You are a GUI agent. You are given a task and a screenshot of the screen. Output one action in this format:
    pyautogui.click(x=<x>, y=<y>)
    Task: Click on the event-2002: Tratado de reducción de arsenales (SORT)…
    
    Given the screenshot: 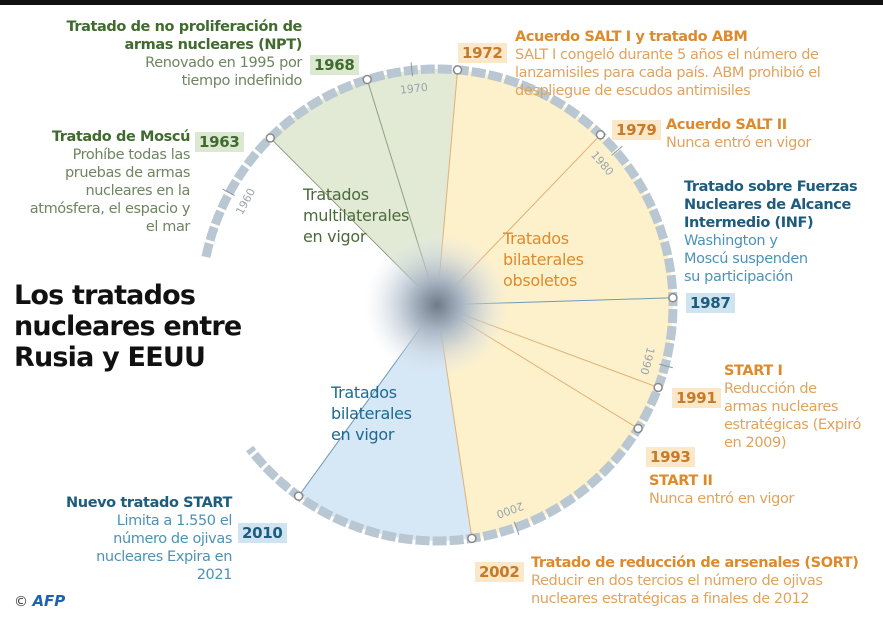 What is the action you would take?
    pyautogui.click(x=703, y=581)
    